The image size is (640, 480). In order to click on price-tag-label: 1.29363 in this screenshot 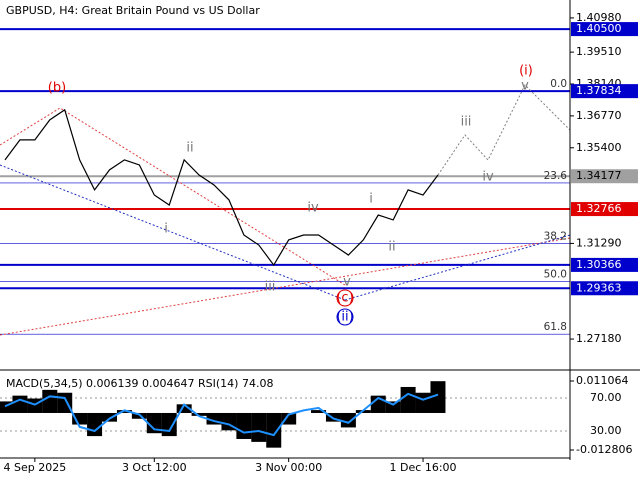, I will do `click(599, 287)`.